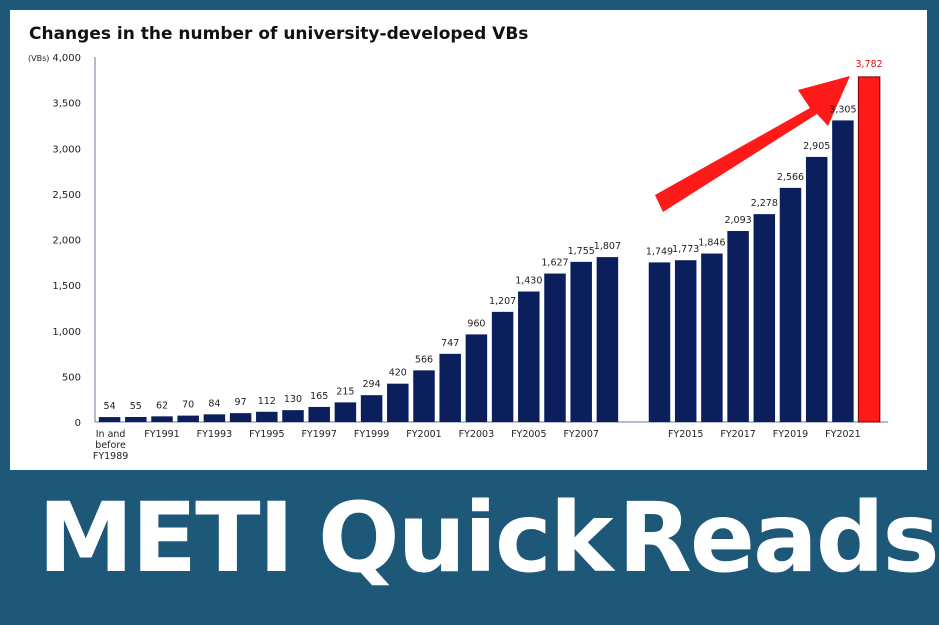  What do you see at coordinates (528, 281) in the screenshot?
I see `bar-value-label: 1,430` at bounding box center [528, 281].